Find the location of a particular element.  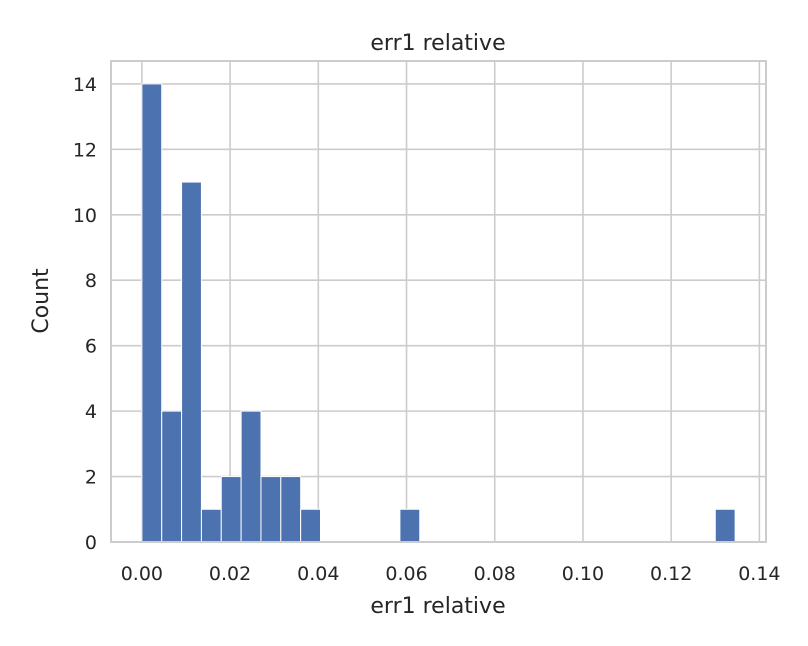

y-tick-label: 14 is located at coordinates (85, 85).